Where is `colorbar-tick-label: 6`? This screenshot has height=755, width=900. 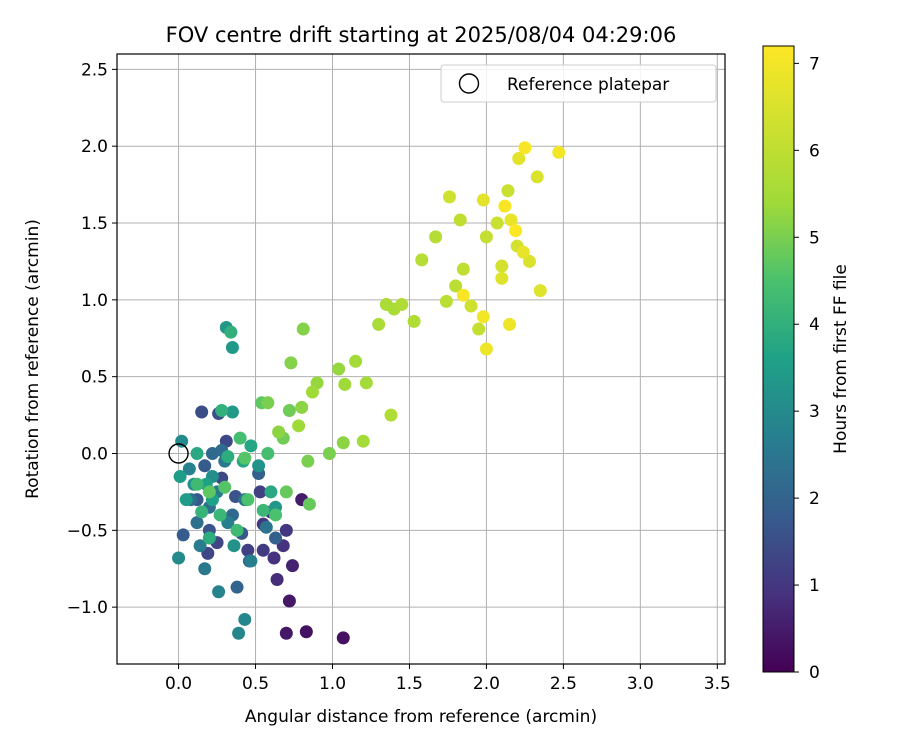
colorbar-tick-label: 6 is located at coordinates (814, 151).